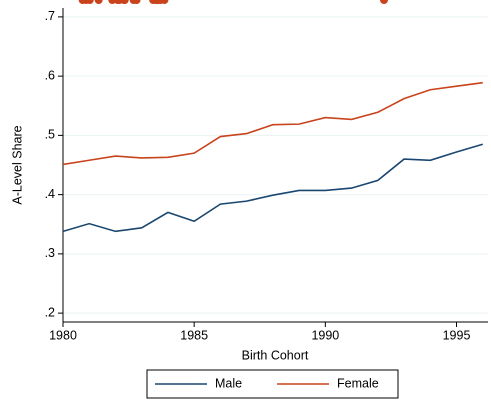 The image size is (491, 409). I want to click on x-axis-label: Birth Cohort, so click(275, 355).